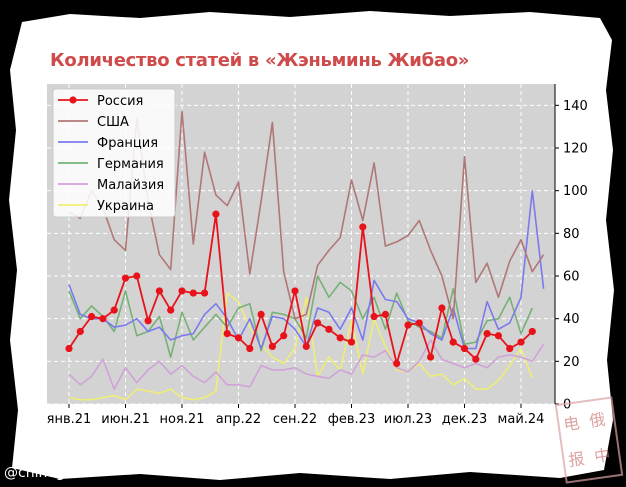 This screenshot has width=626, height=487. What do you see at coordinates (130, 185) in the screenshot?
I see `legend-label: Малайзия` at bounding box center [130, 185].